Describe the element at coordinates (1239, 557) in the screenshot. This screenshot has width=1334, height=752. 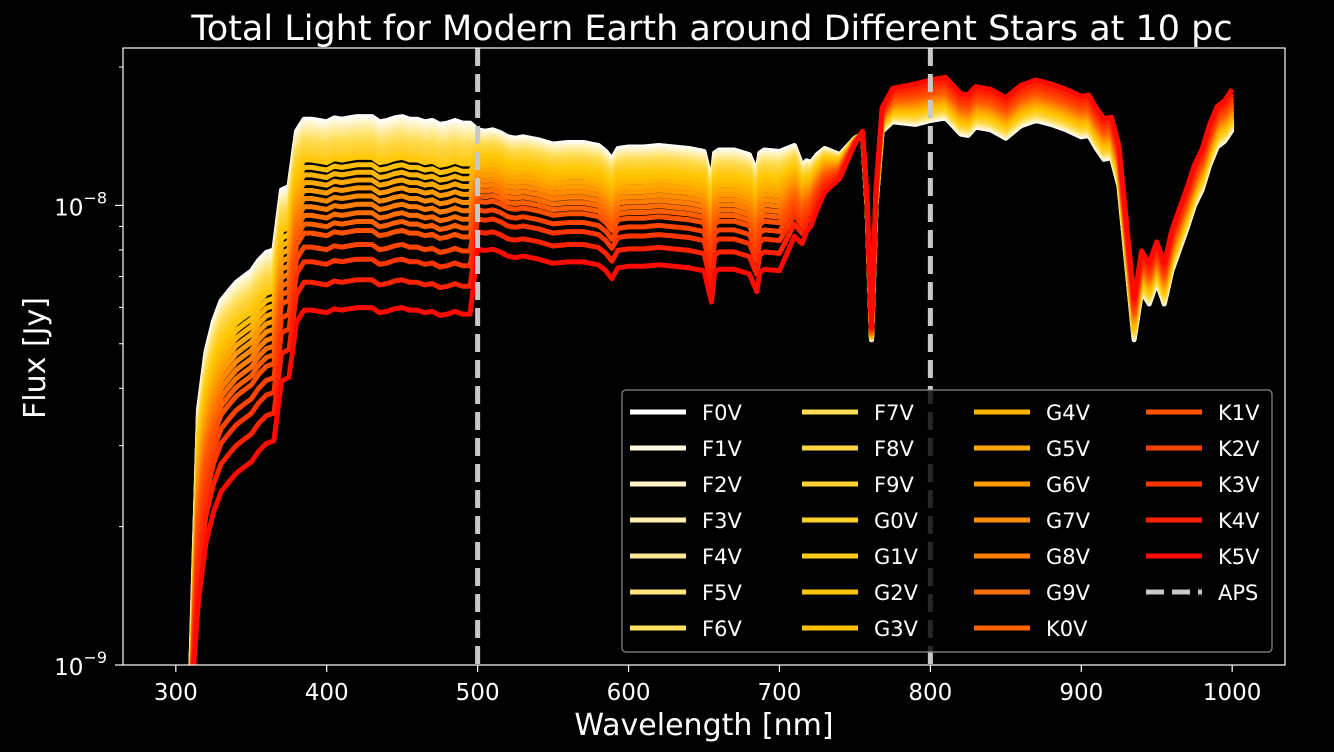
I see `legend-label-K5V: K5V` at that location.